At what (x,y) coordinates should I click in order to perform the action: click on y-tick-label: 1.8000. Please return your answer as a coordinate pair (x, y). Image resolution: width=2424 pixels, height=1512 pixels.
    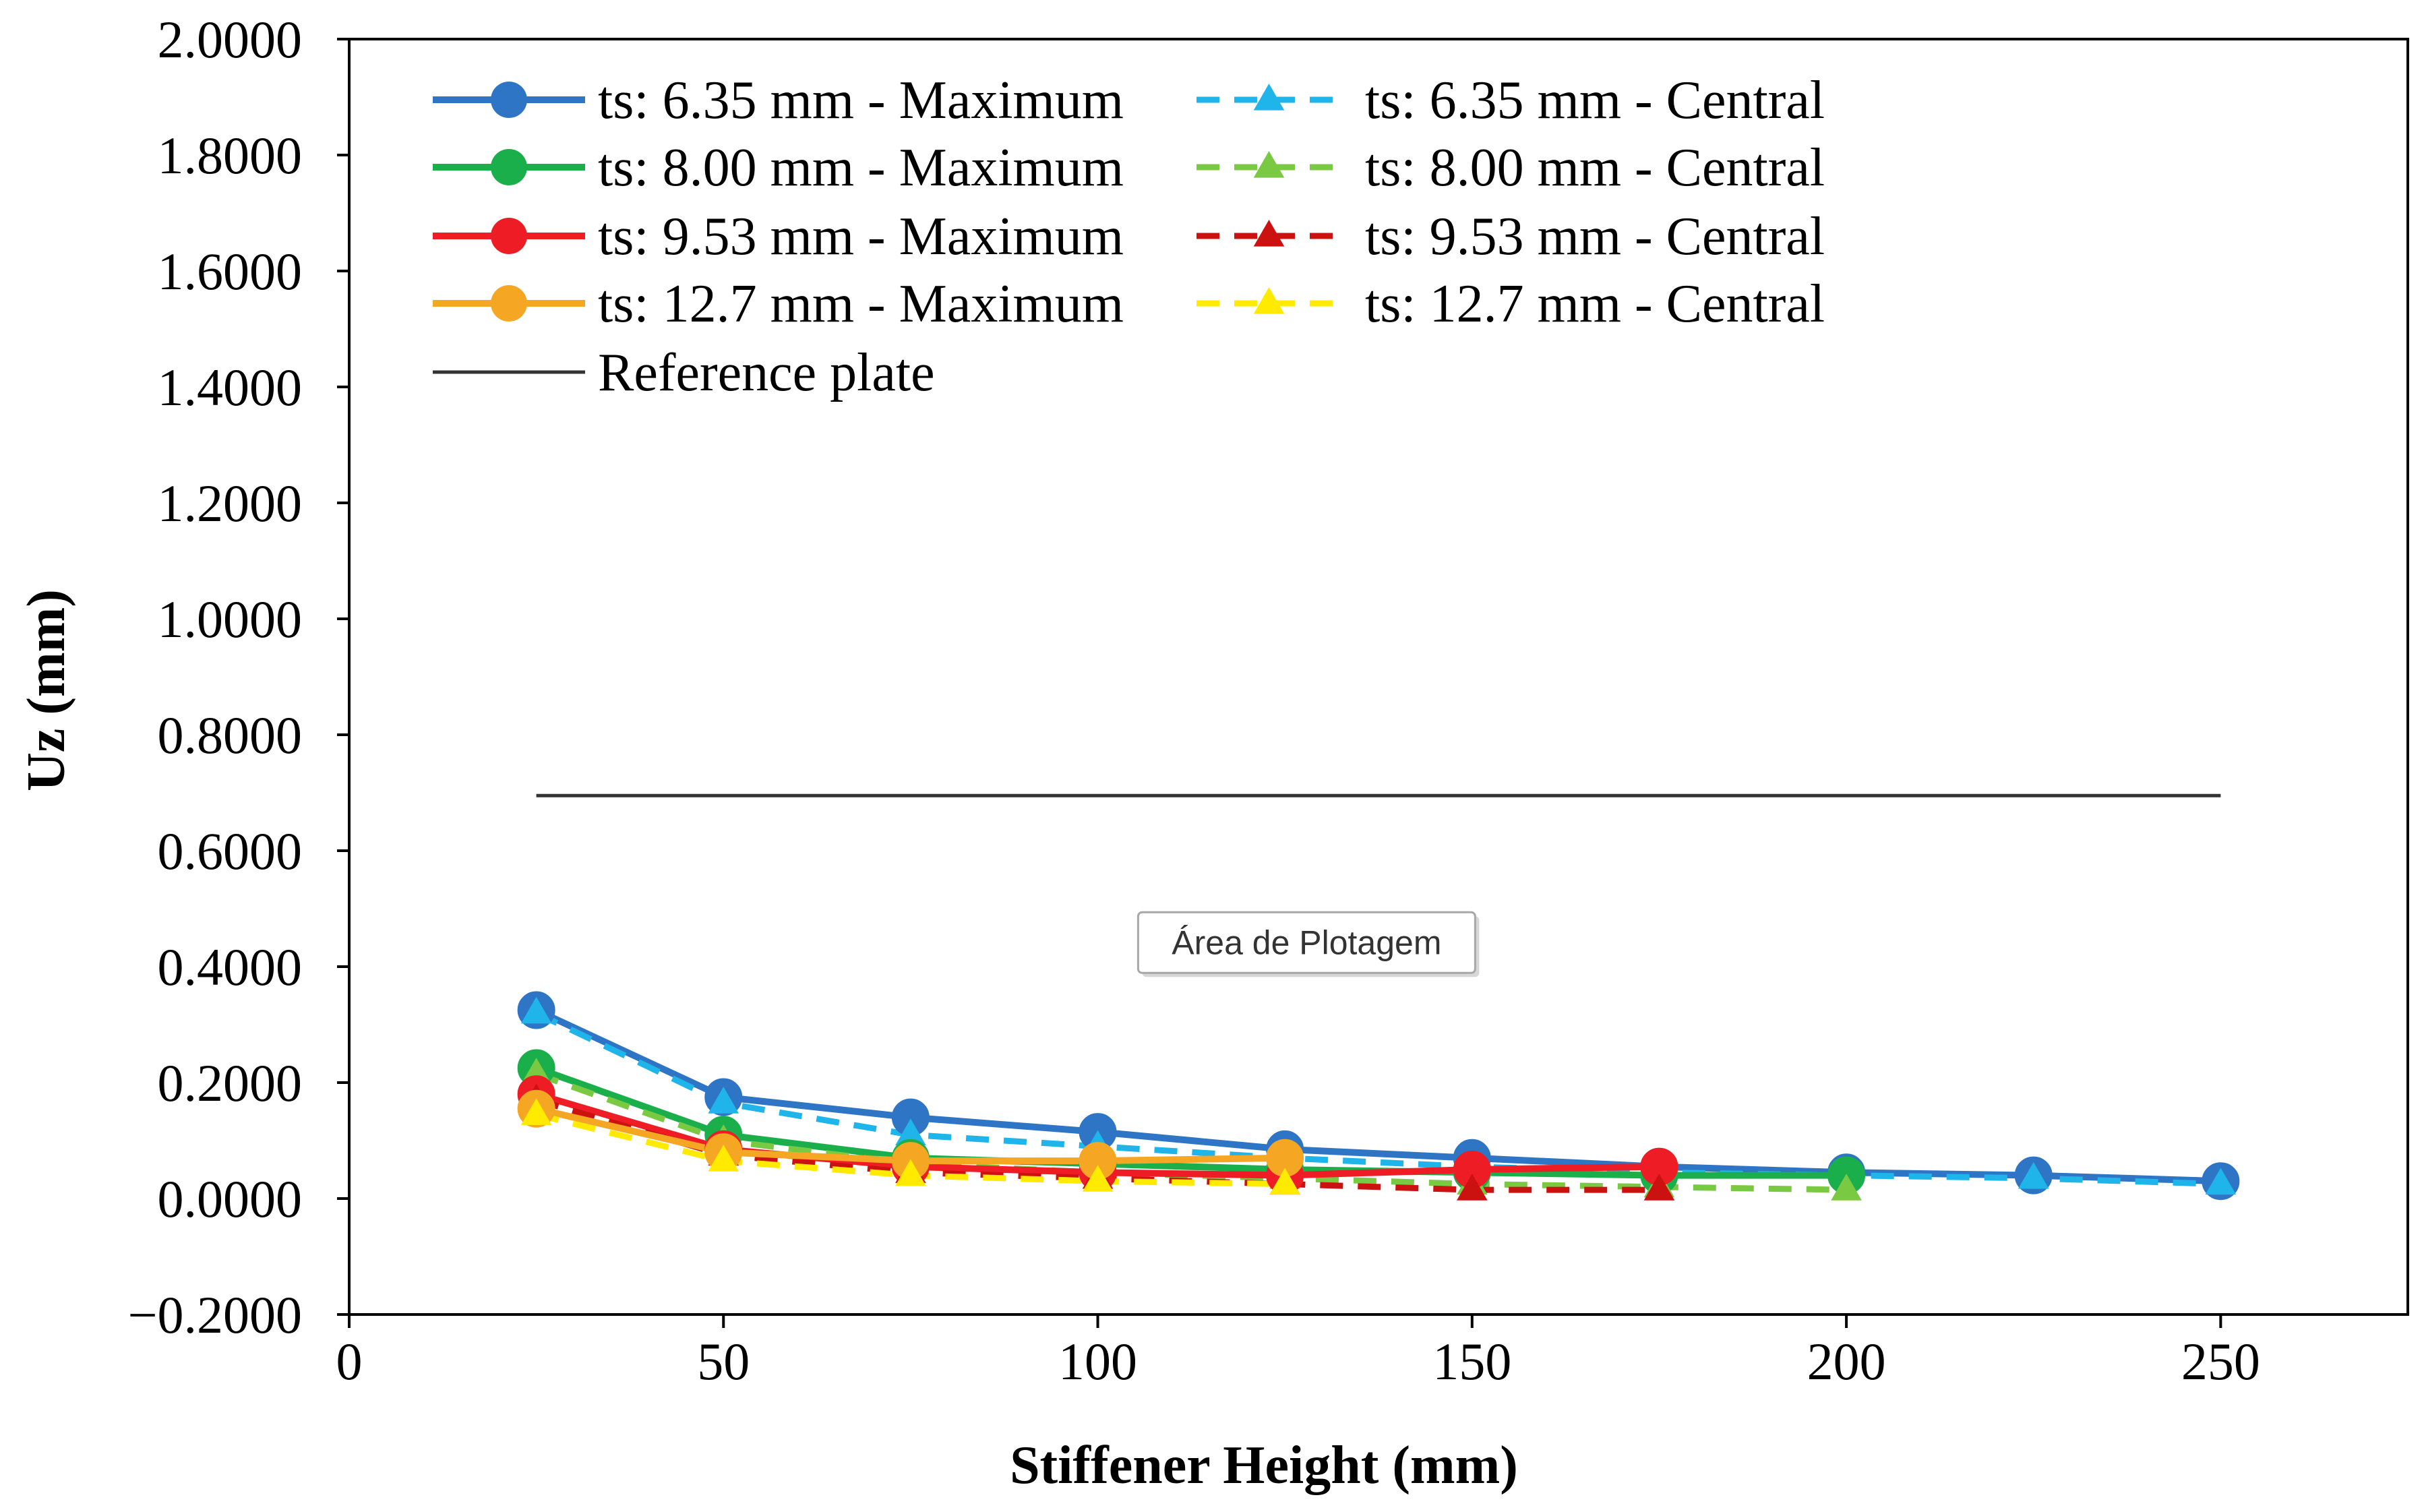
    Looking at the image, I should click on (230, 155).